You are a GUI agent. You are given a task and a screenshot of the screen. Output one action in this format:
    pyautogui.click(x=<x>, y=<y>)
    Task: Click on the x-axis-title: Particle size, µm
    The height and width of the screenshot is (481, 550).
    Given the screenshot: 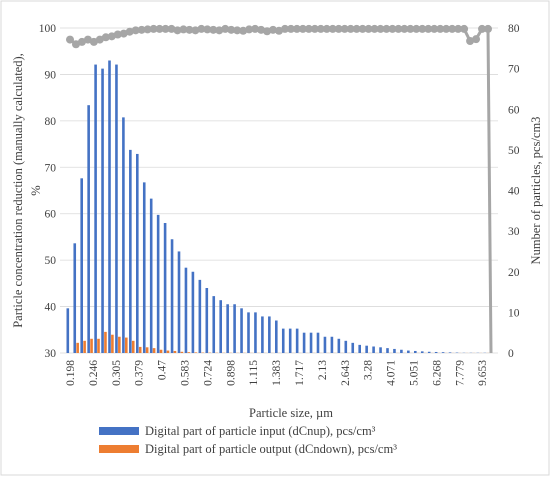 What is the action you would take?
    pyautogui.click(x=291, y=413)
    